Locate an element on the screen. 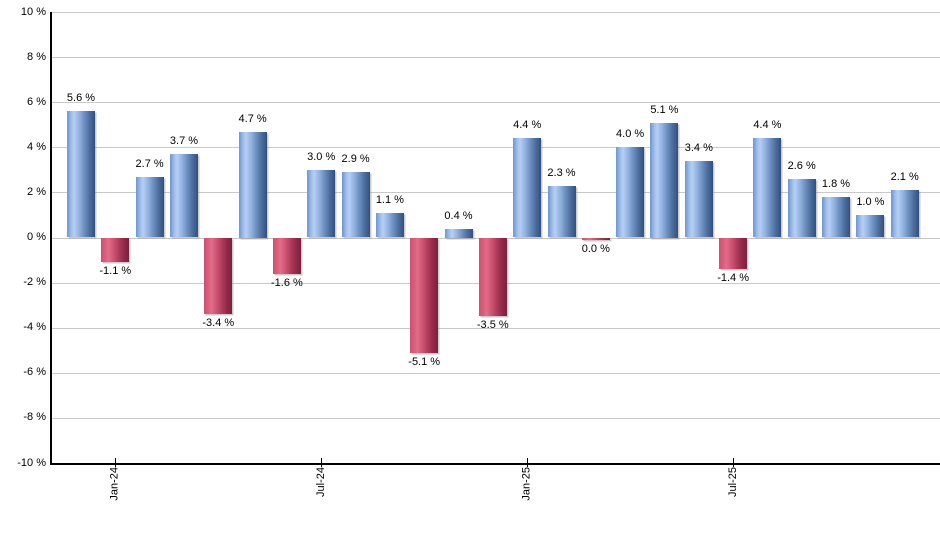 This screenshot has width=940, height=550. y-axis-tick-label: -8 % is located at coordinates (34, 417).